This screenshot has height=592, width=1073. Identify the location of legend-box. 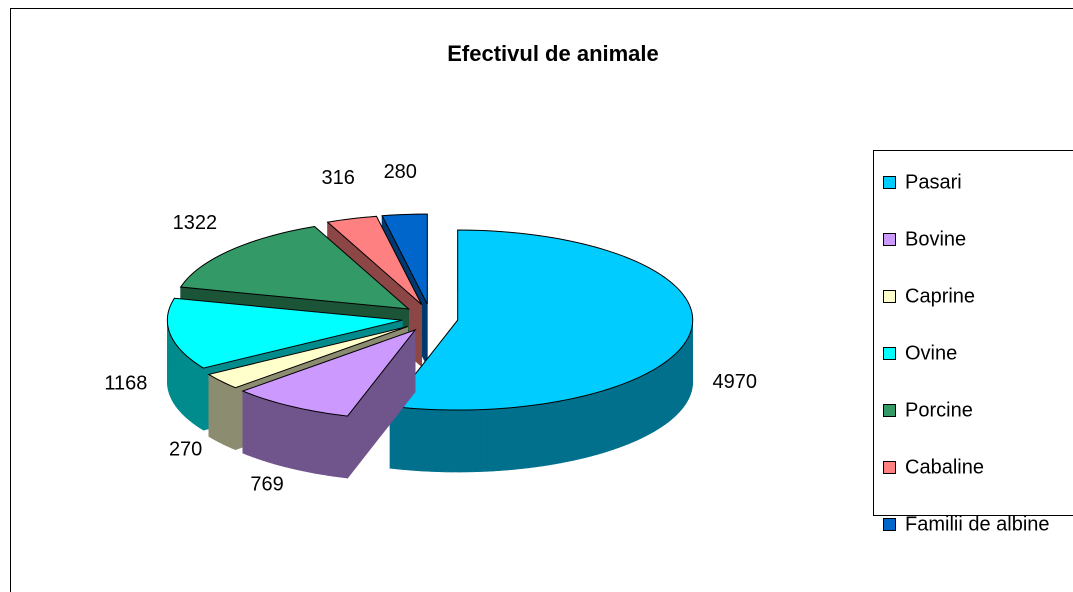
(973, 333).